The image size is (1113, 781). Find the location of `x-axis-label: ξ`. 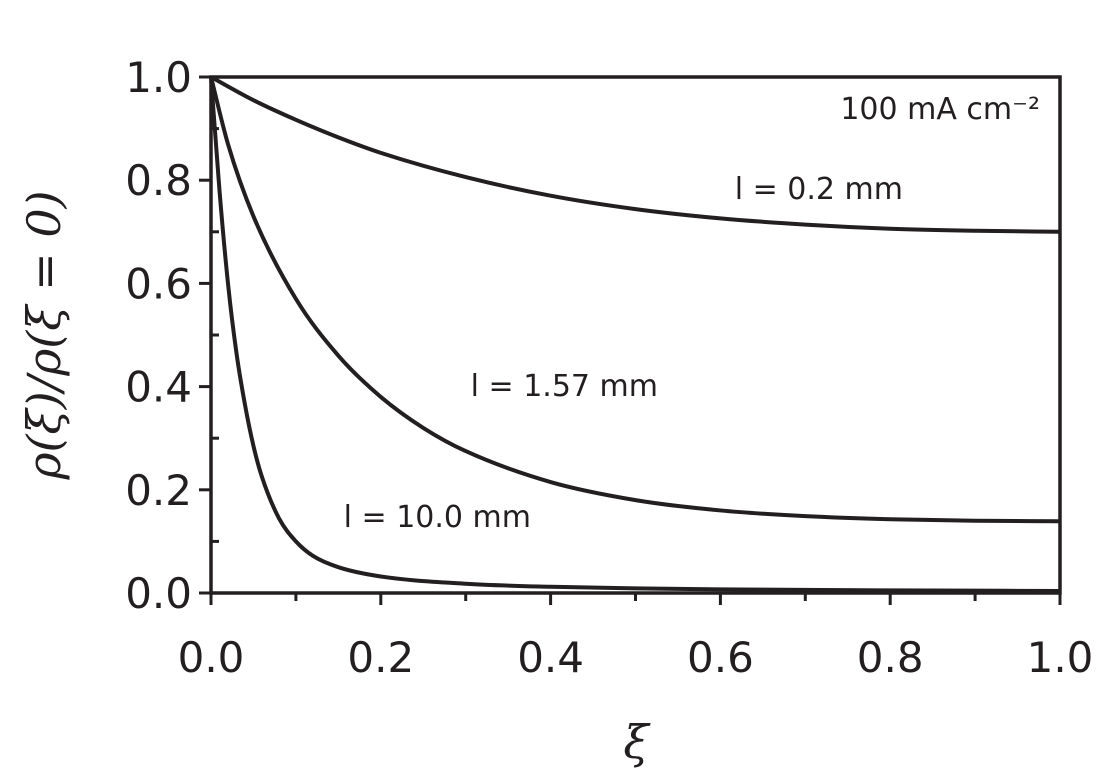

x-axis-label: ξ is located at coordinates (637, 742).